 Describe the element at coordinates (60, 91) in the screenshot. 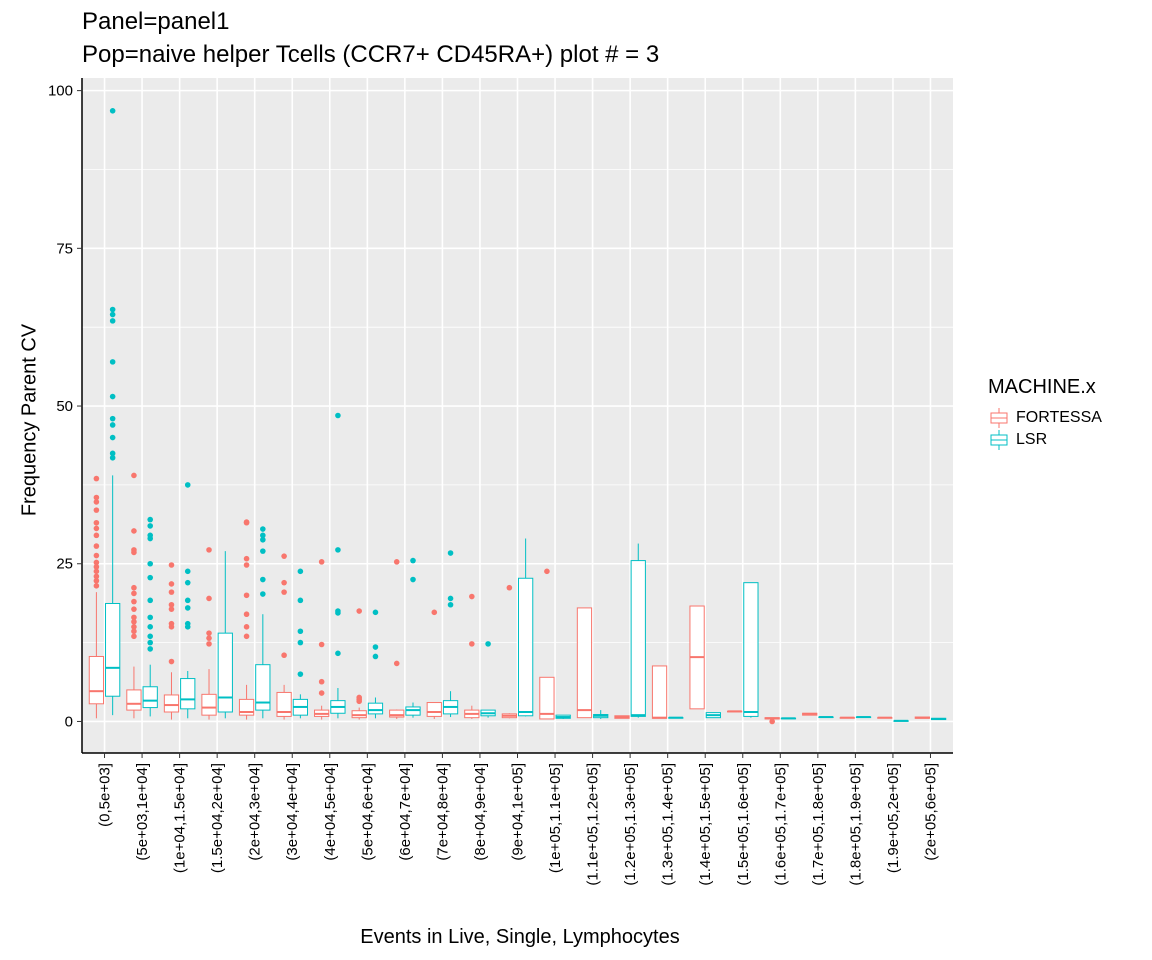

I see `y-tick-label: 100` at that location.